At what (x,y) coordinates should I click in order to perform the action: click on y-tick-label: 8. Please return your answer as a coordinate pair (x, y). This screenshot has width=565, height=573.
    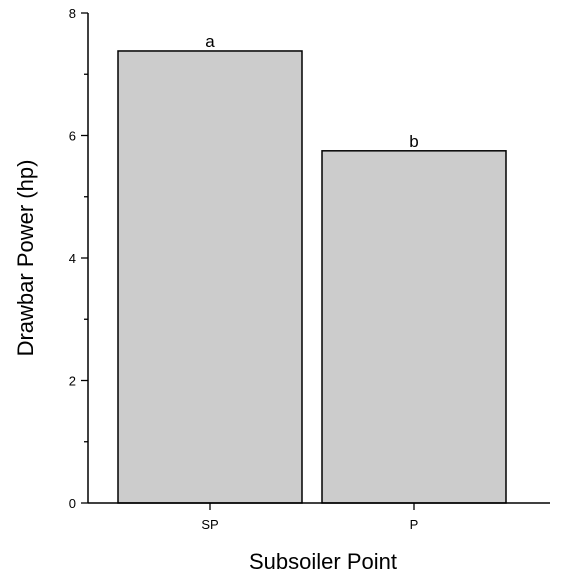
    Looking at the image, I should click on (72, 13).